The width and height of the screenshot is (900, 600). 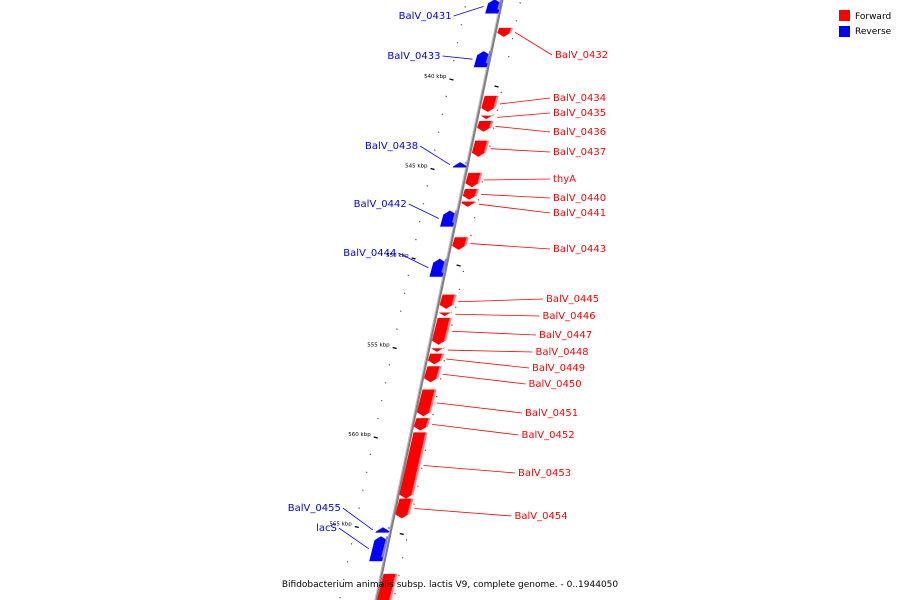 I want to click on gene-label: BalV_0448, so click(x=562, y=352).